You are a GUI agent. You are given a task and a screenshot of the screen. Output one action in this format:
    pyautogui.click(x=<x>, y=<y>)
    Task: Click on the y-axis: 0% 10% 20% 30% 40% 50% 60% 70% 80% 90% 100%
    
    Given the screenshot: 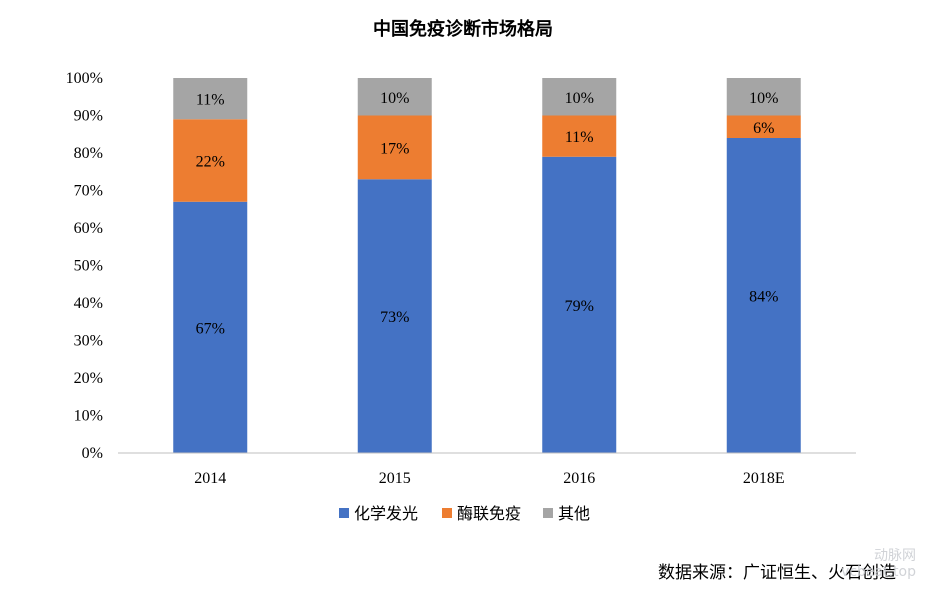 What is the action you would take?
    pyautogui.click(x=84, y=266)
    